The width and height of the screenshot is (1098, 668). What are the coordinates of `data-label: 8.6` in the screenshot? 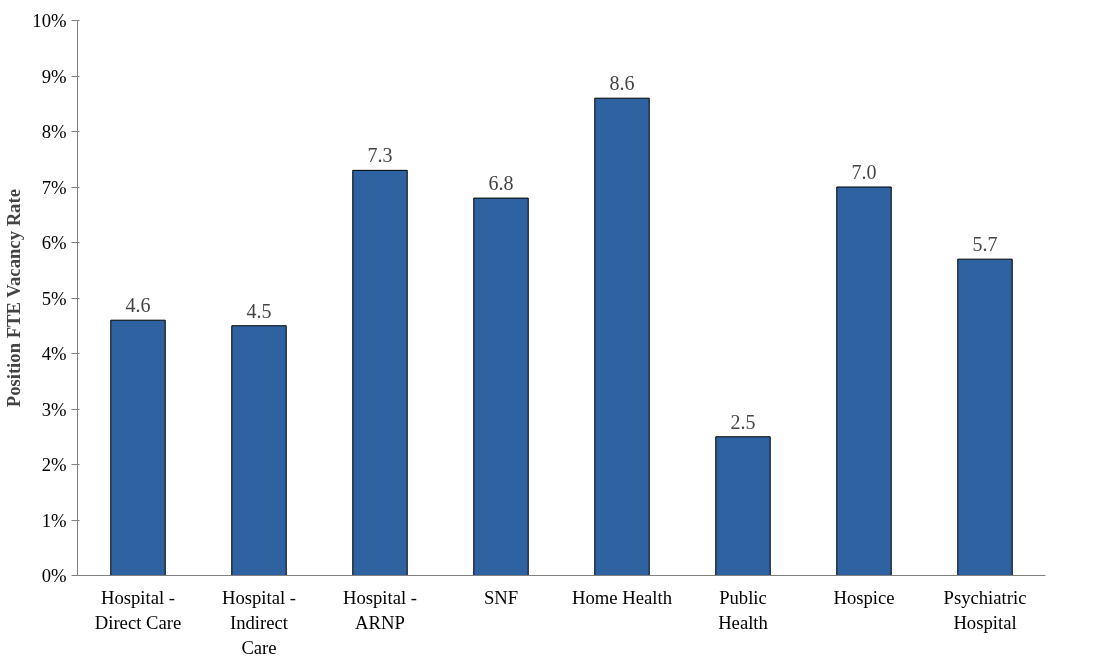 It's located at (622, 83).